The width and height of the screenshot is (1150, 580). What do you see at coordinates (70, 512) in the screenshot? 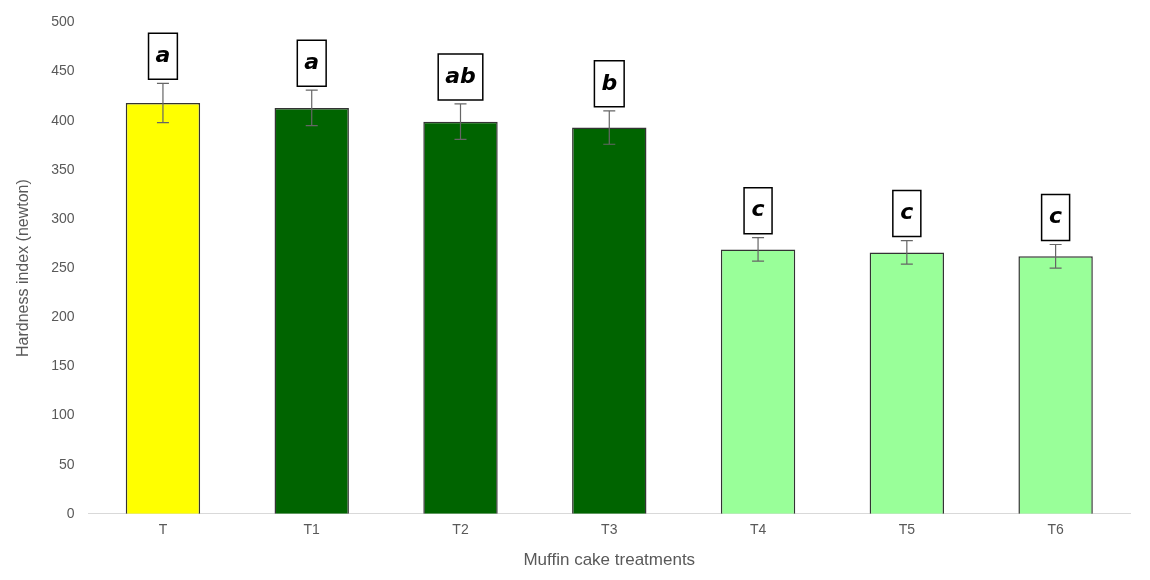
I see `y-tick-label: 0` at bounding box center [70, 512].